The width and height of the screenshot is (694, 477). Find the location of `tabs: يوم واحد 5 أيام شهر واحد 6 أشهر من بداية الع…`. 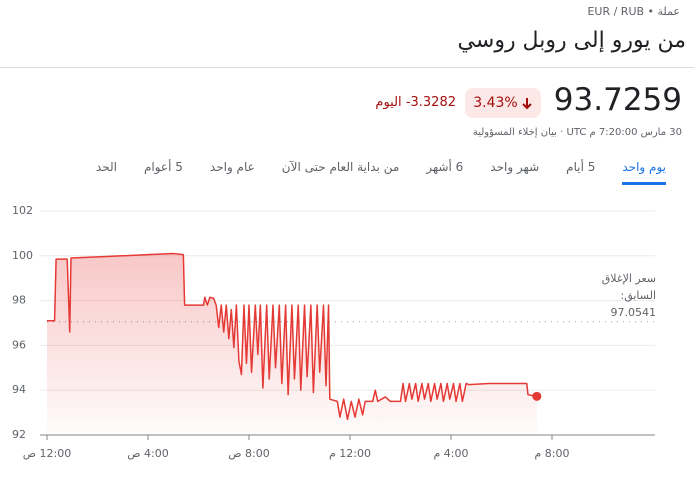

tabs: يوم واحد 5 أيام شهر واحد 6 أشهر من بداية الع… is located at coordinates (381, 172).